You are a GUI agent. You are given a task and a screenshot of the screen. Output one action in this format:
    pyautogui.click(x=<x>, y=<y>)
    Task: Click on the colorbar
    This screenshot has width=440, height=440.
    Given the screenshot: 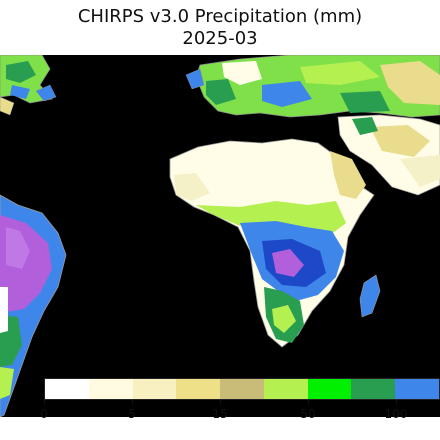 What is the action you would take?
    pyautogui.click(x=242, y=389)
    